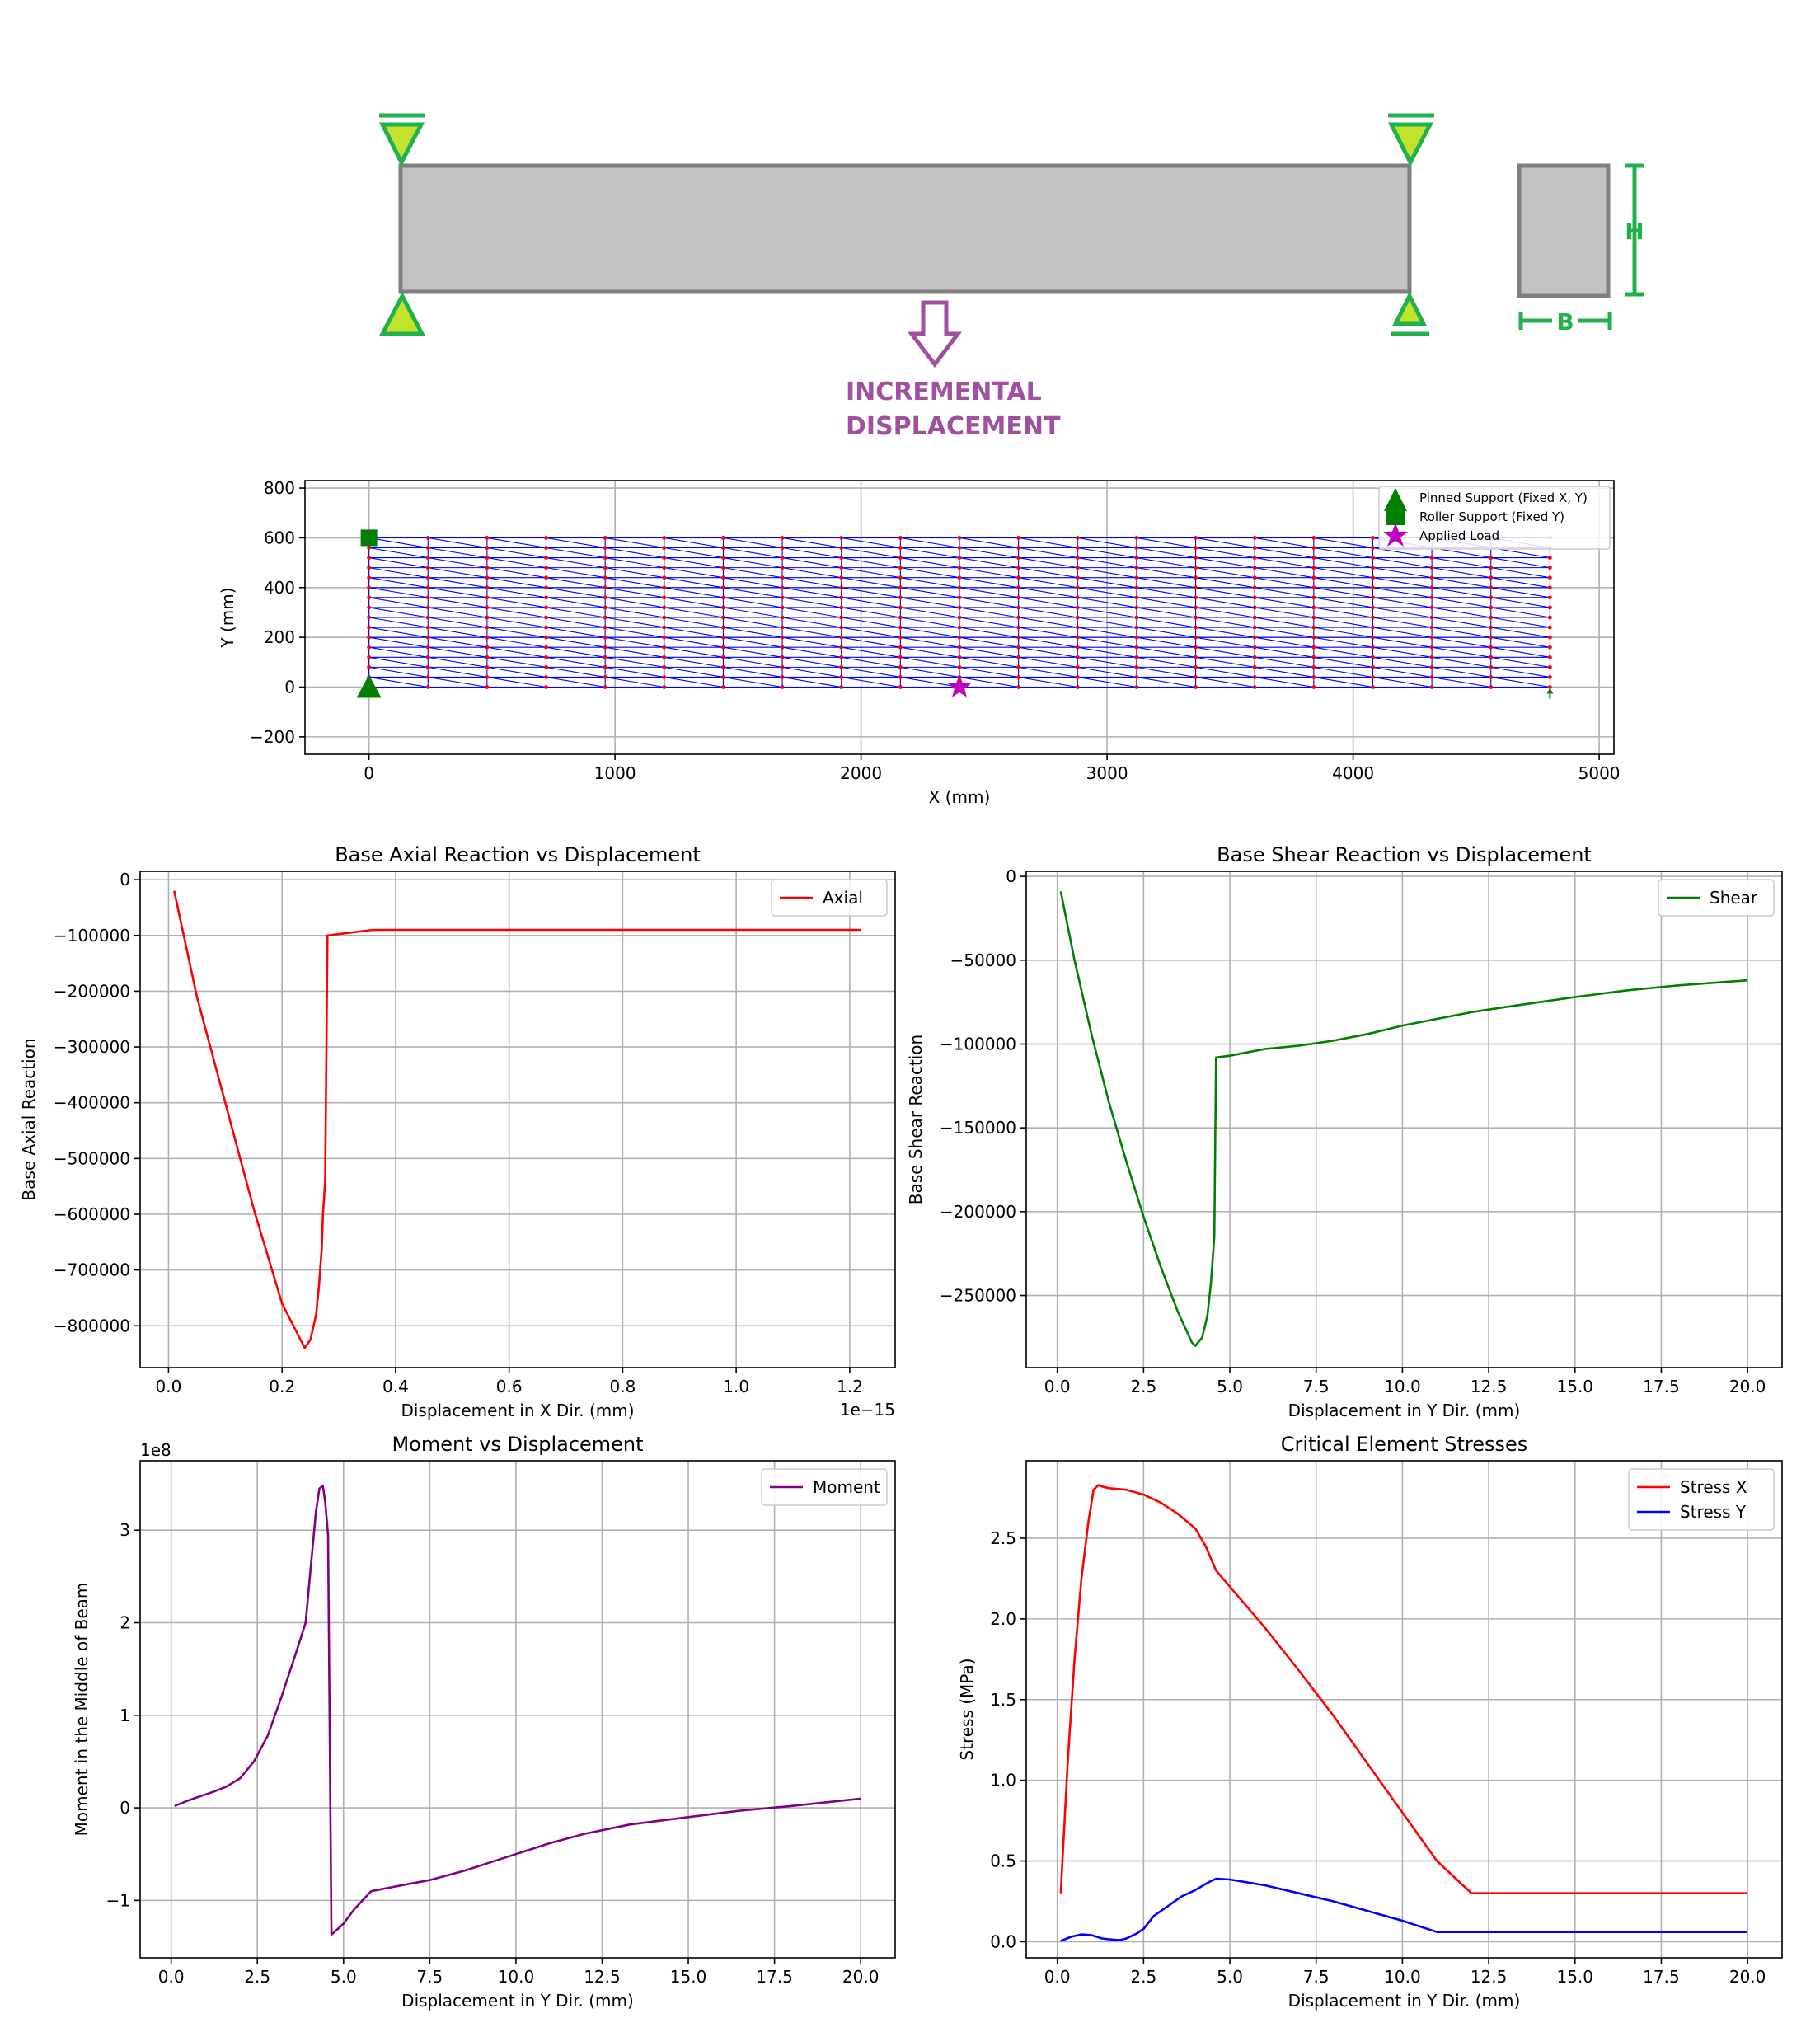  I want to click on axial-y-tick-label: −200000, so click(92, 991).